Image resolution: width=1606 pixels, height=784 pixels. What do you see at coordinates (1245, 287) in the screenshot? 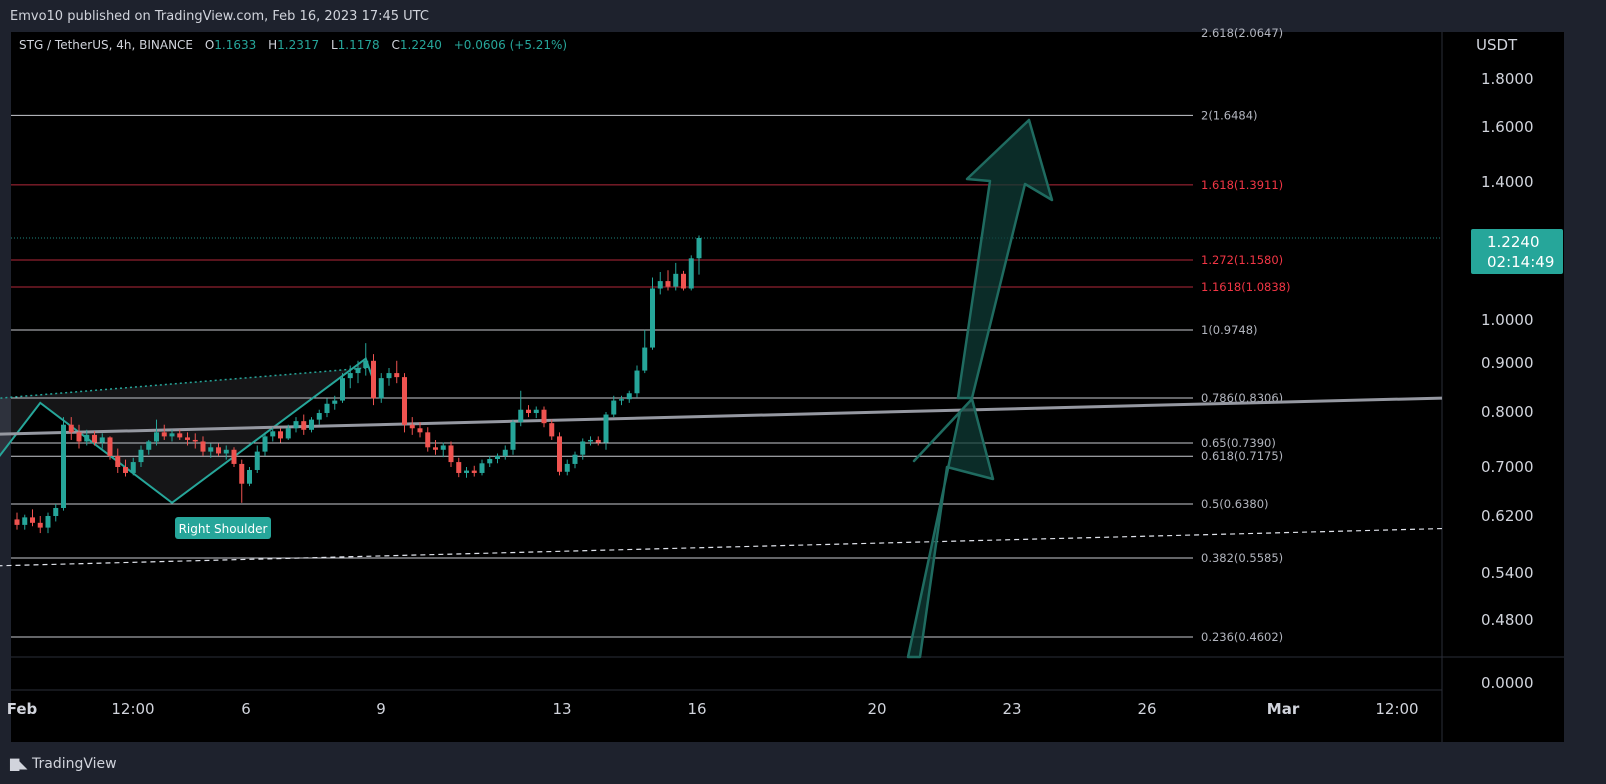
I see `fib-label-4: 1.1618(1.0838)` at bounding box center [1245, 287].